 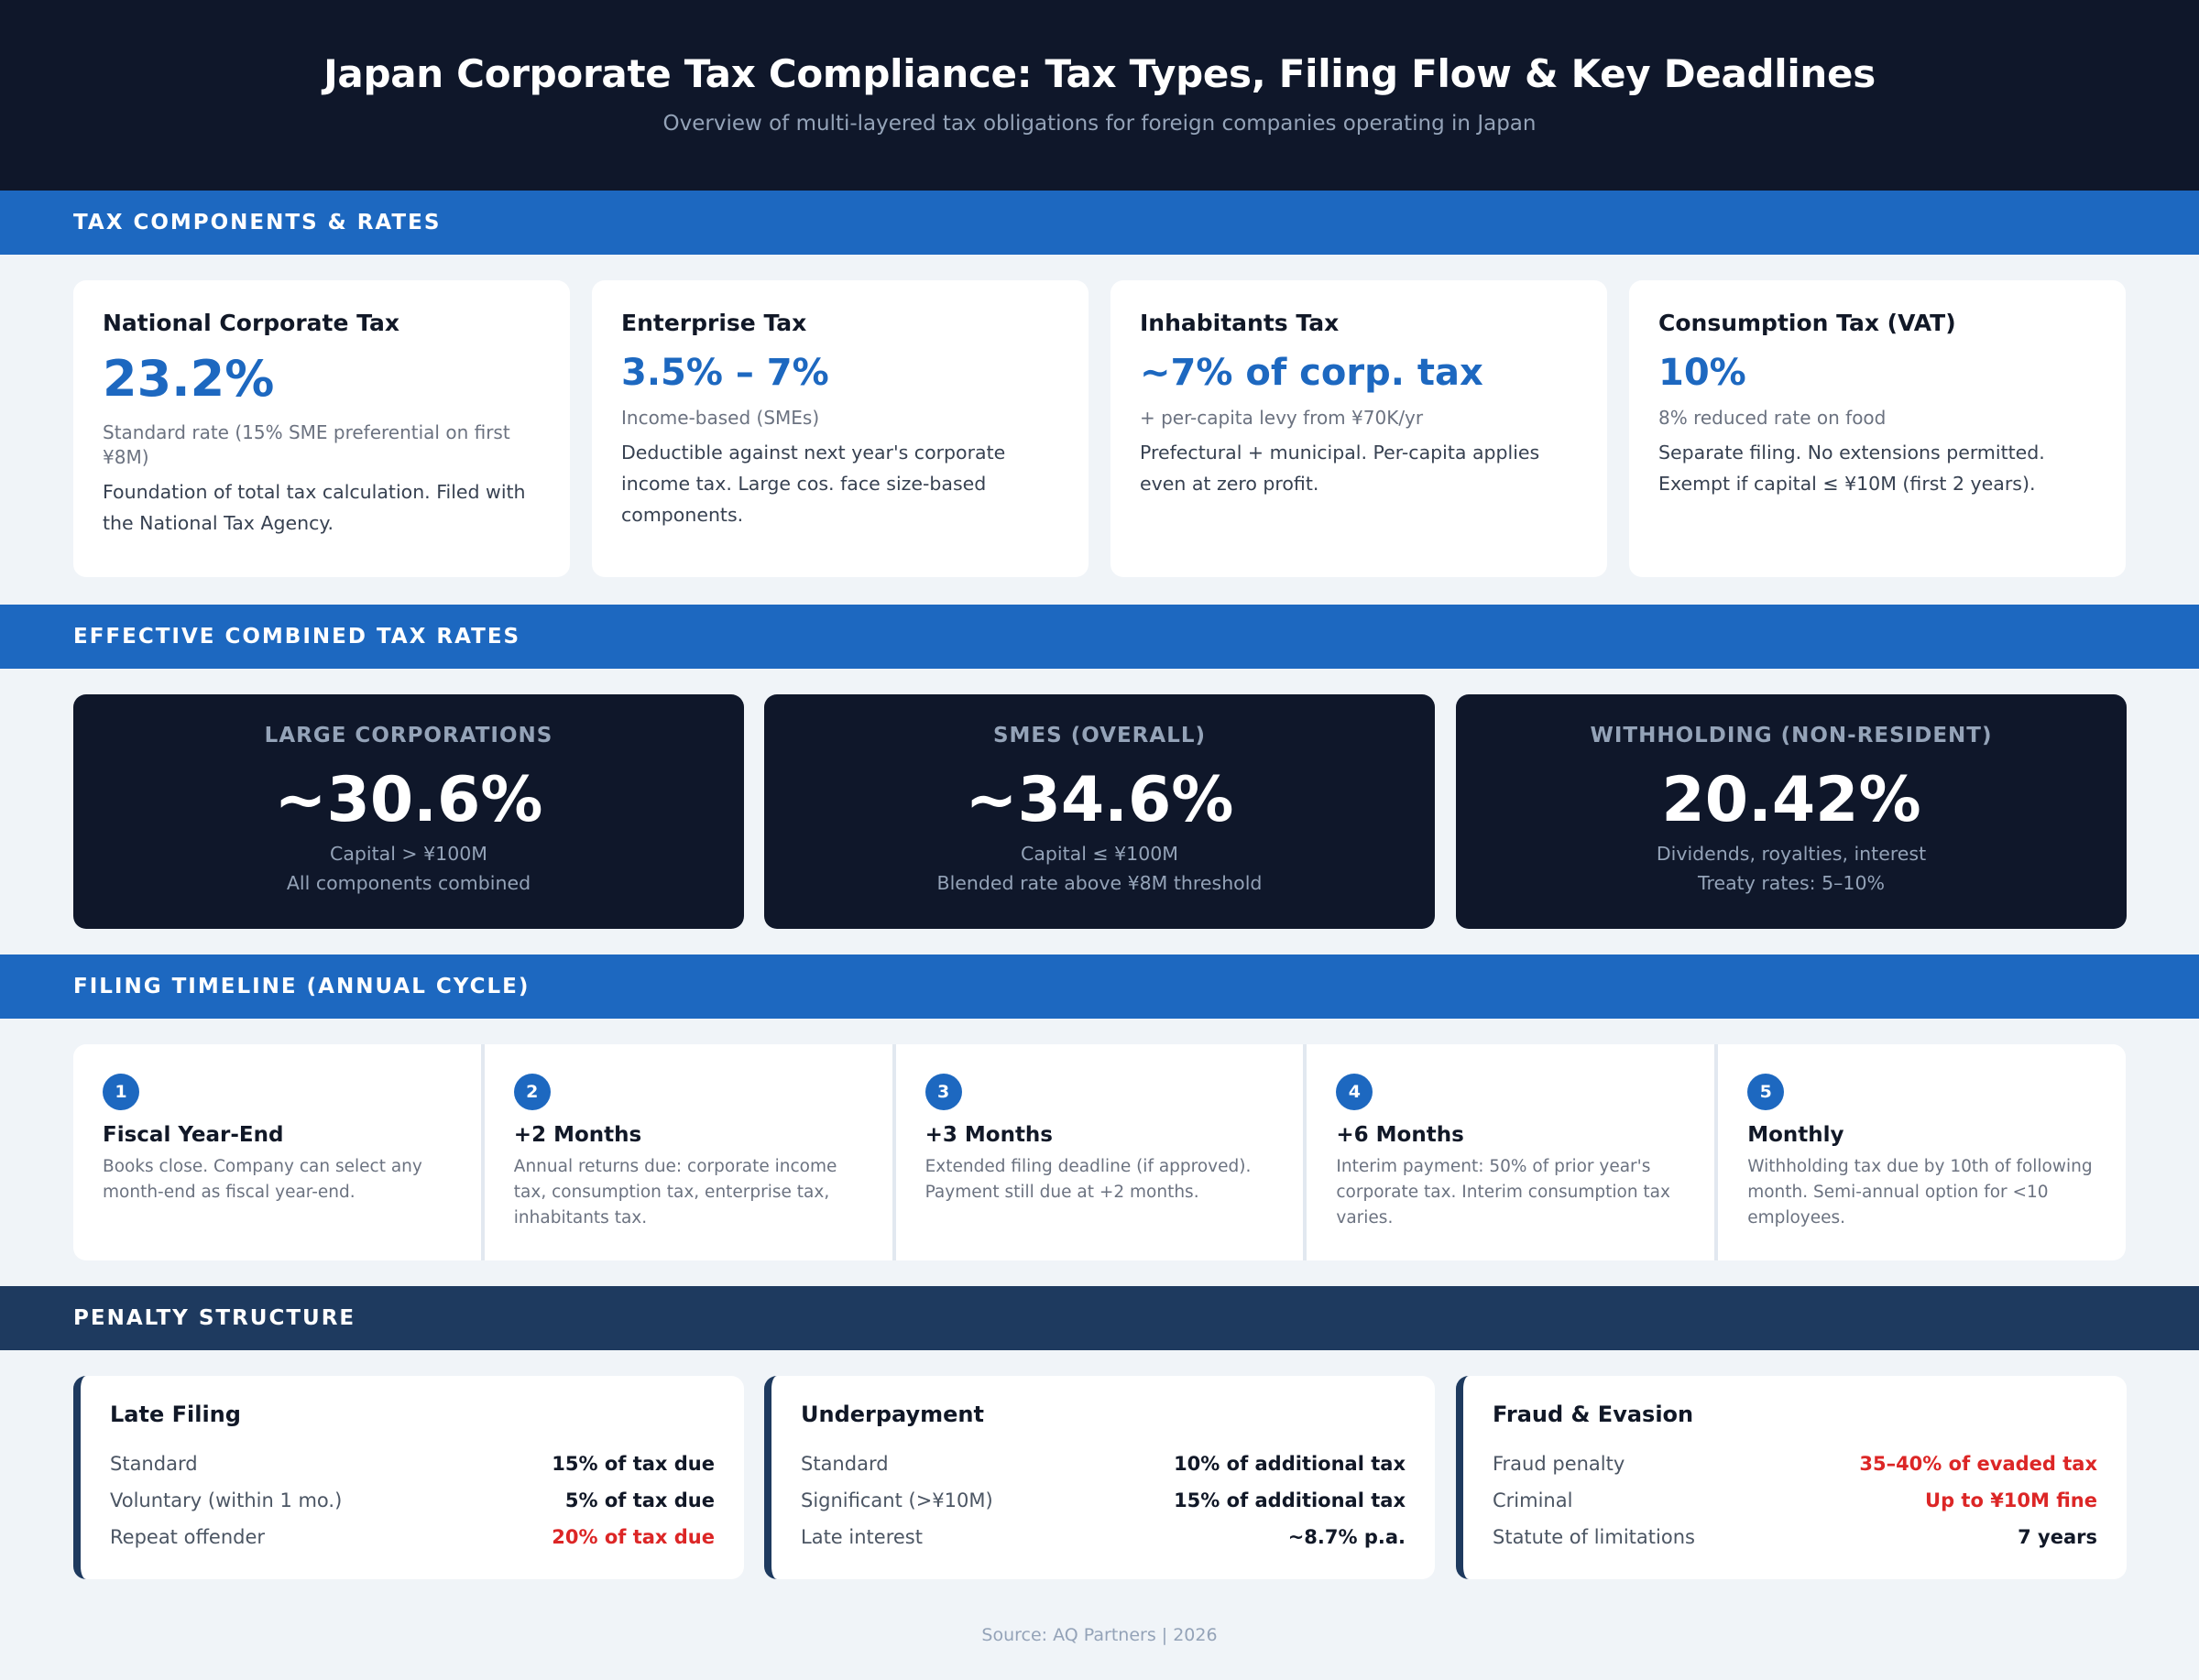 I want to click on effective-rate-line: Capital > ¥100M, so click(x=408, y=854).